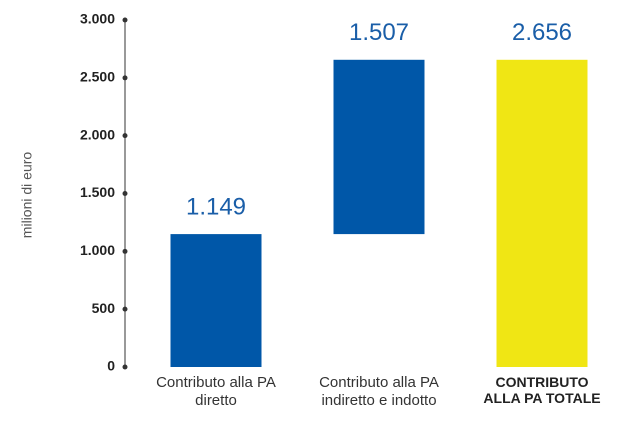 The height and width of the screenshot is (438, 628). I want to click on y-tick-label: 0, so click(111, 366).